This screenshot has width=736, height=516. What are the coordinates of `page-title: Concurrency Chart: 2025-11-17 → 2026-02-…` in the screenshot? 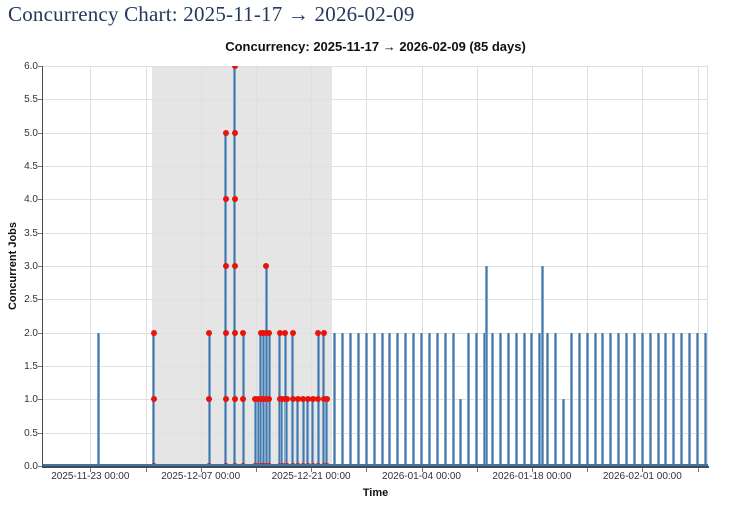 It's located at (211, 14).